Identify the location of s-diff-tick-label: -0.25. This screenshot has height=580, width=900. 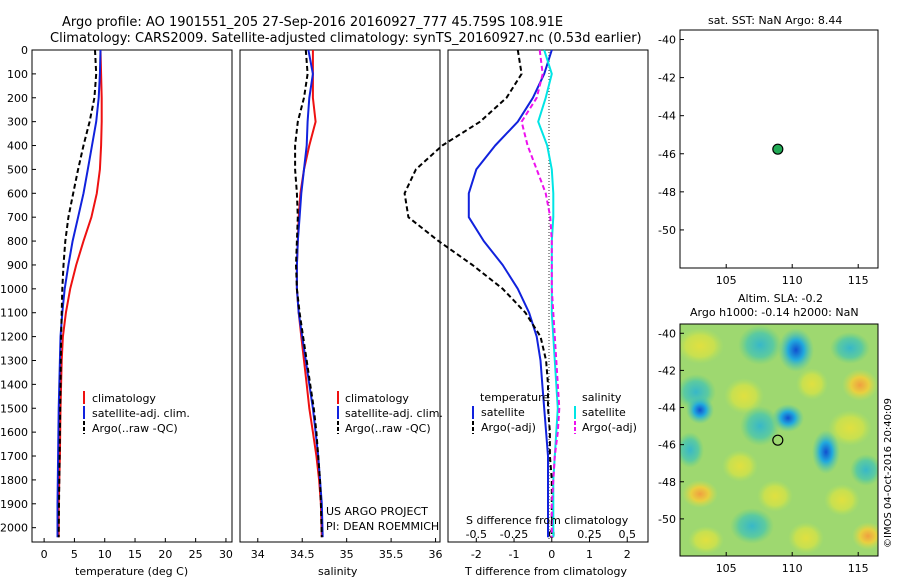
(514, 534).